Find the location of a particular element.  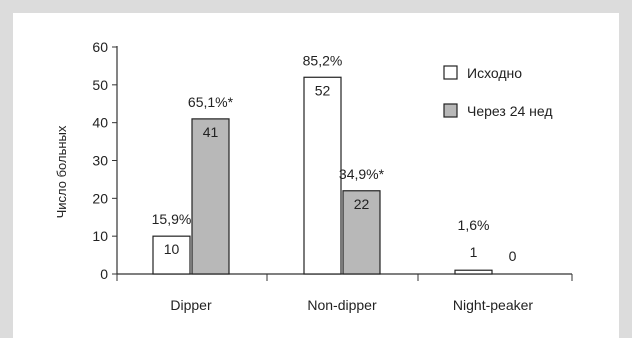

percent-label: 15,9% is located at coordinates (172, 219).